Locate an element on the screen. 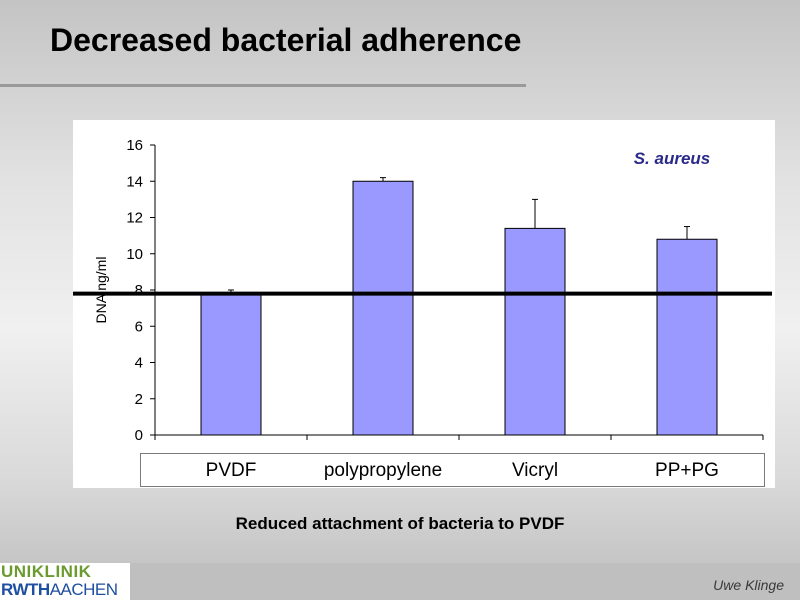  footer-bar: UNIKLINIK RWTHAACHEN Uwe Klinge is located at coordinates (400, 581).